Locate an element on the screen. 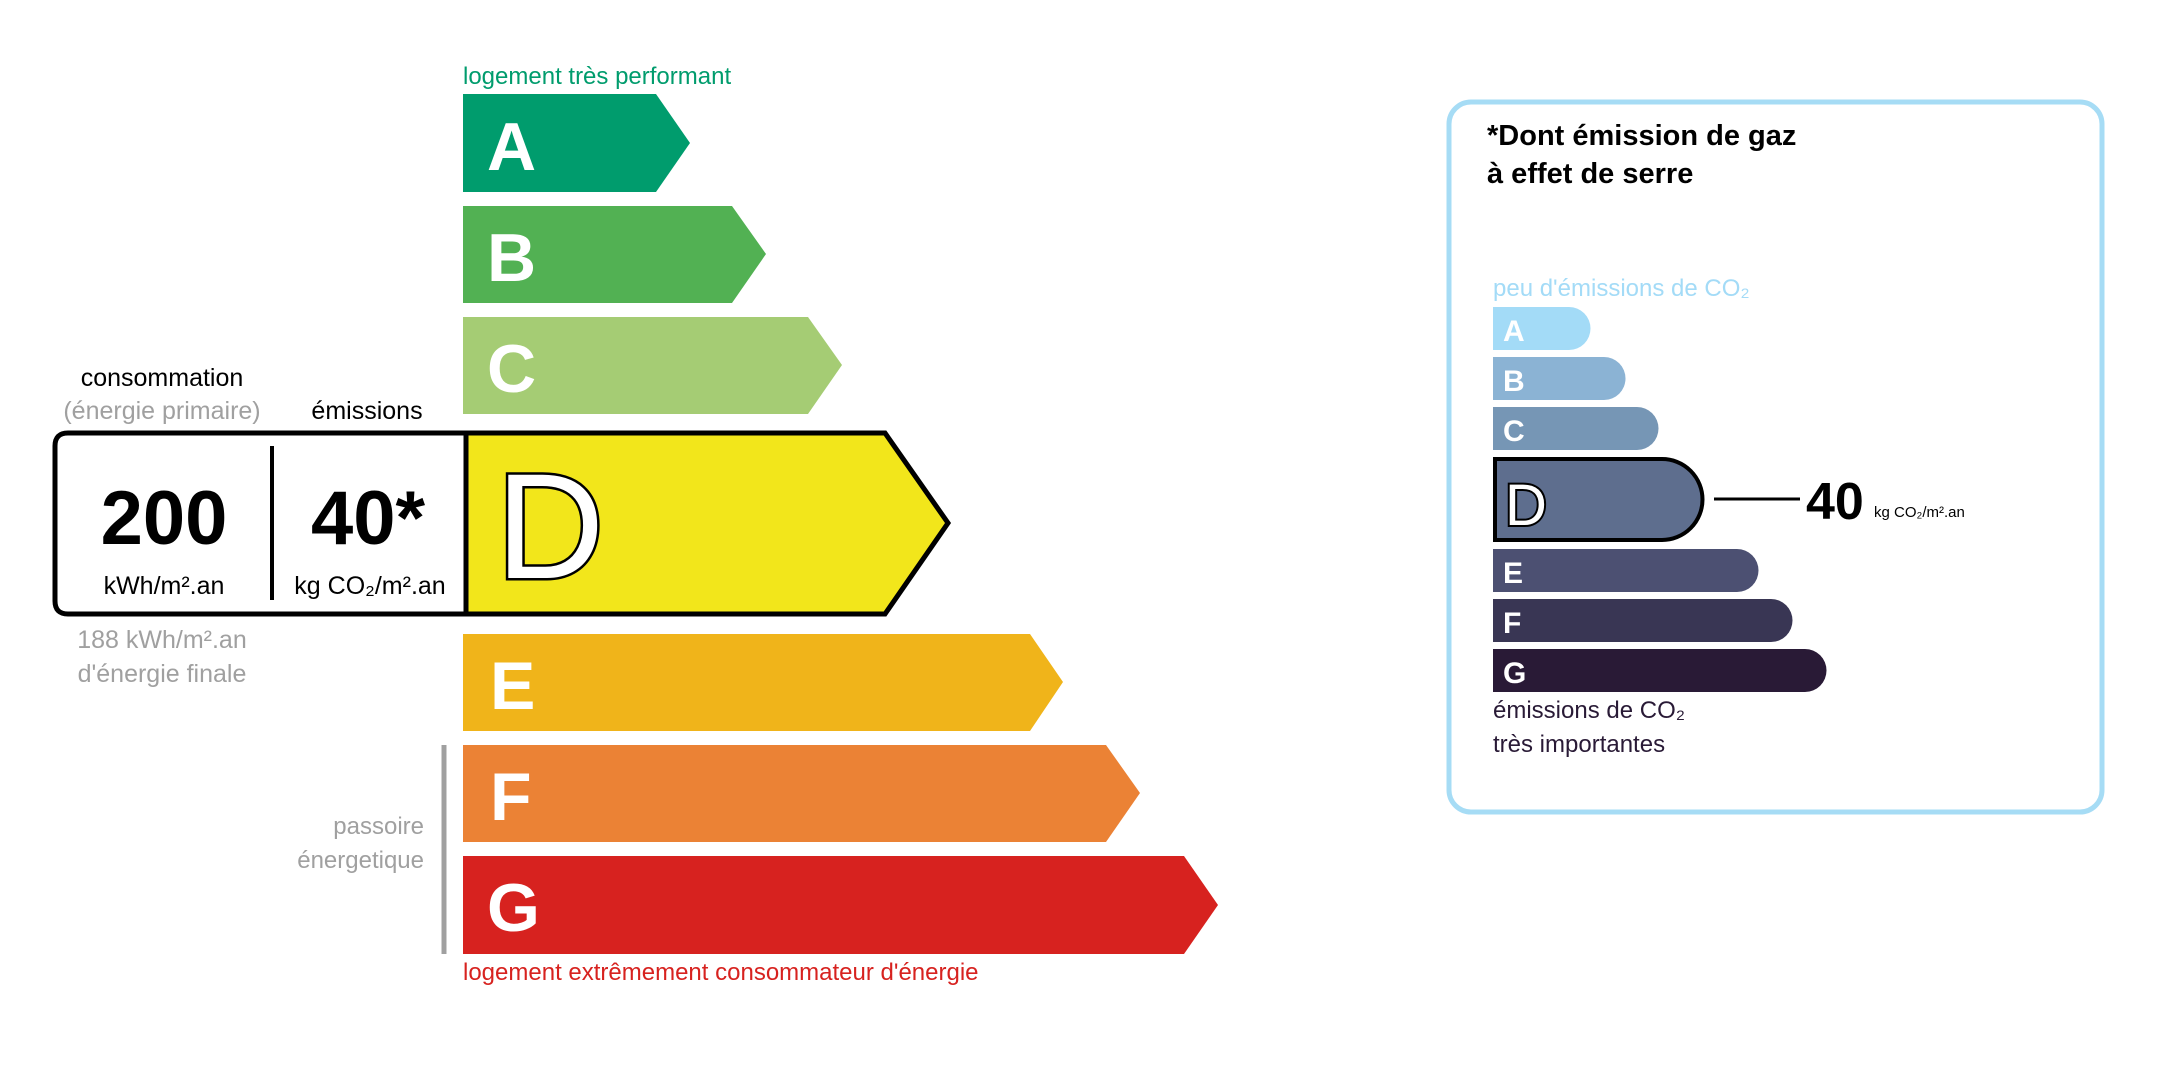  ges-title-2: à effet de serre is located at coordinates (1590, 174).